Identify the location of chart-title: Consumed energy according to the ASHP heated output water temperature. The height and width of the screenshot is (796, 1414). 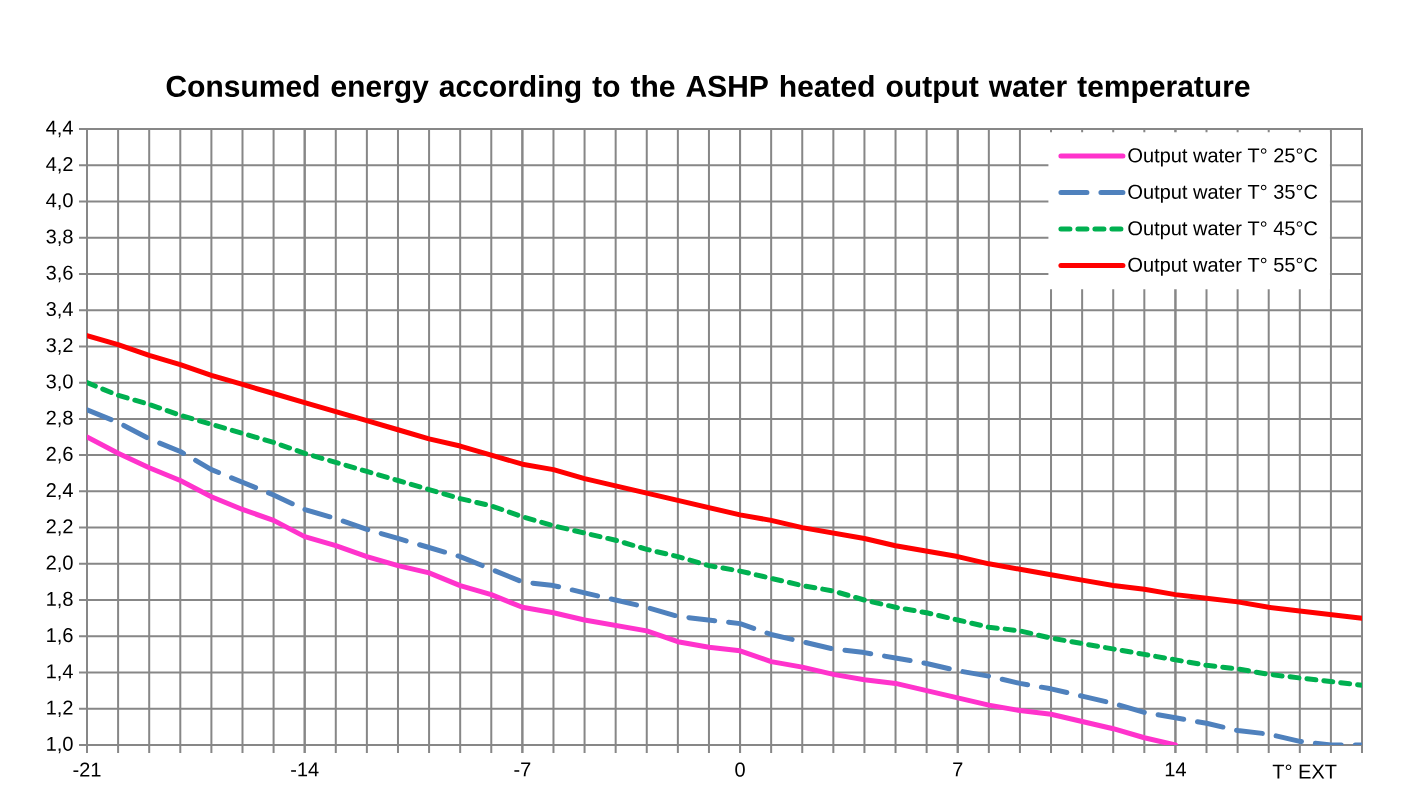
(708, 89).